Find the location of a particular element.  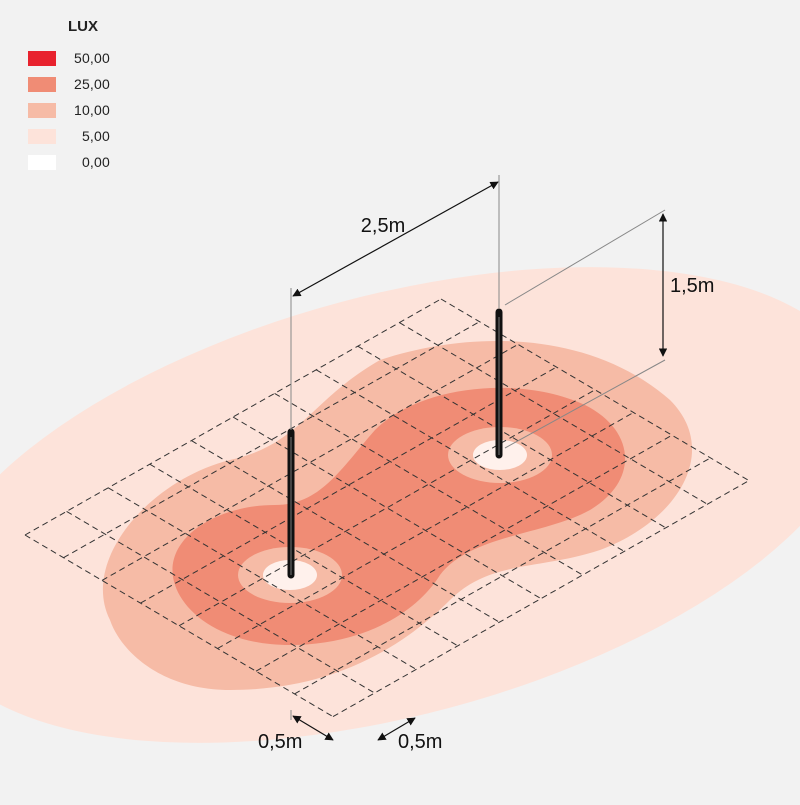

legend-item: 10,00 is located at coordinates (69, 110).